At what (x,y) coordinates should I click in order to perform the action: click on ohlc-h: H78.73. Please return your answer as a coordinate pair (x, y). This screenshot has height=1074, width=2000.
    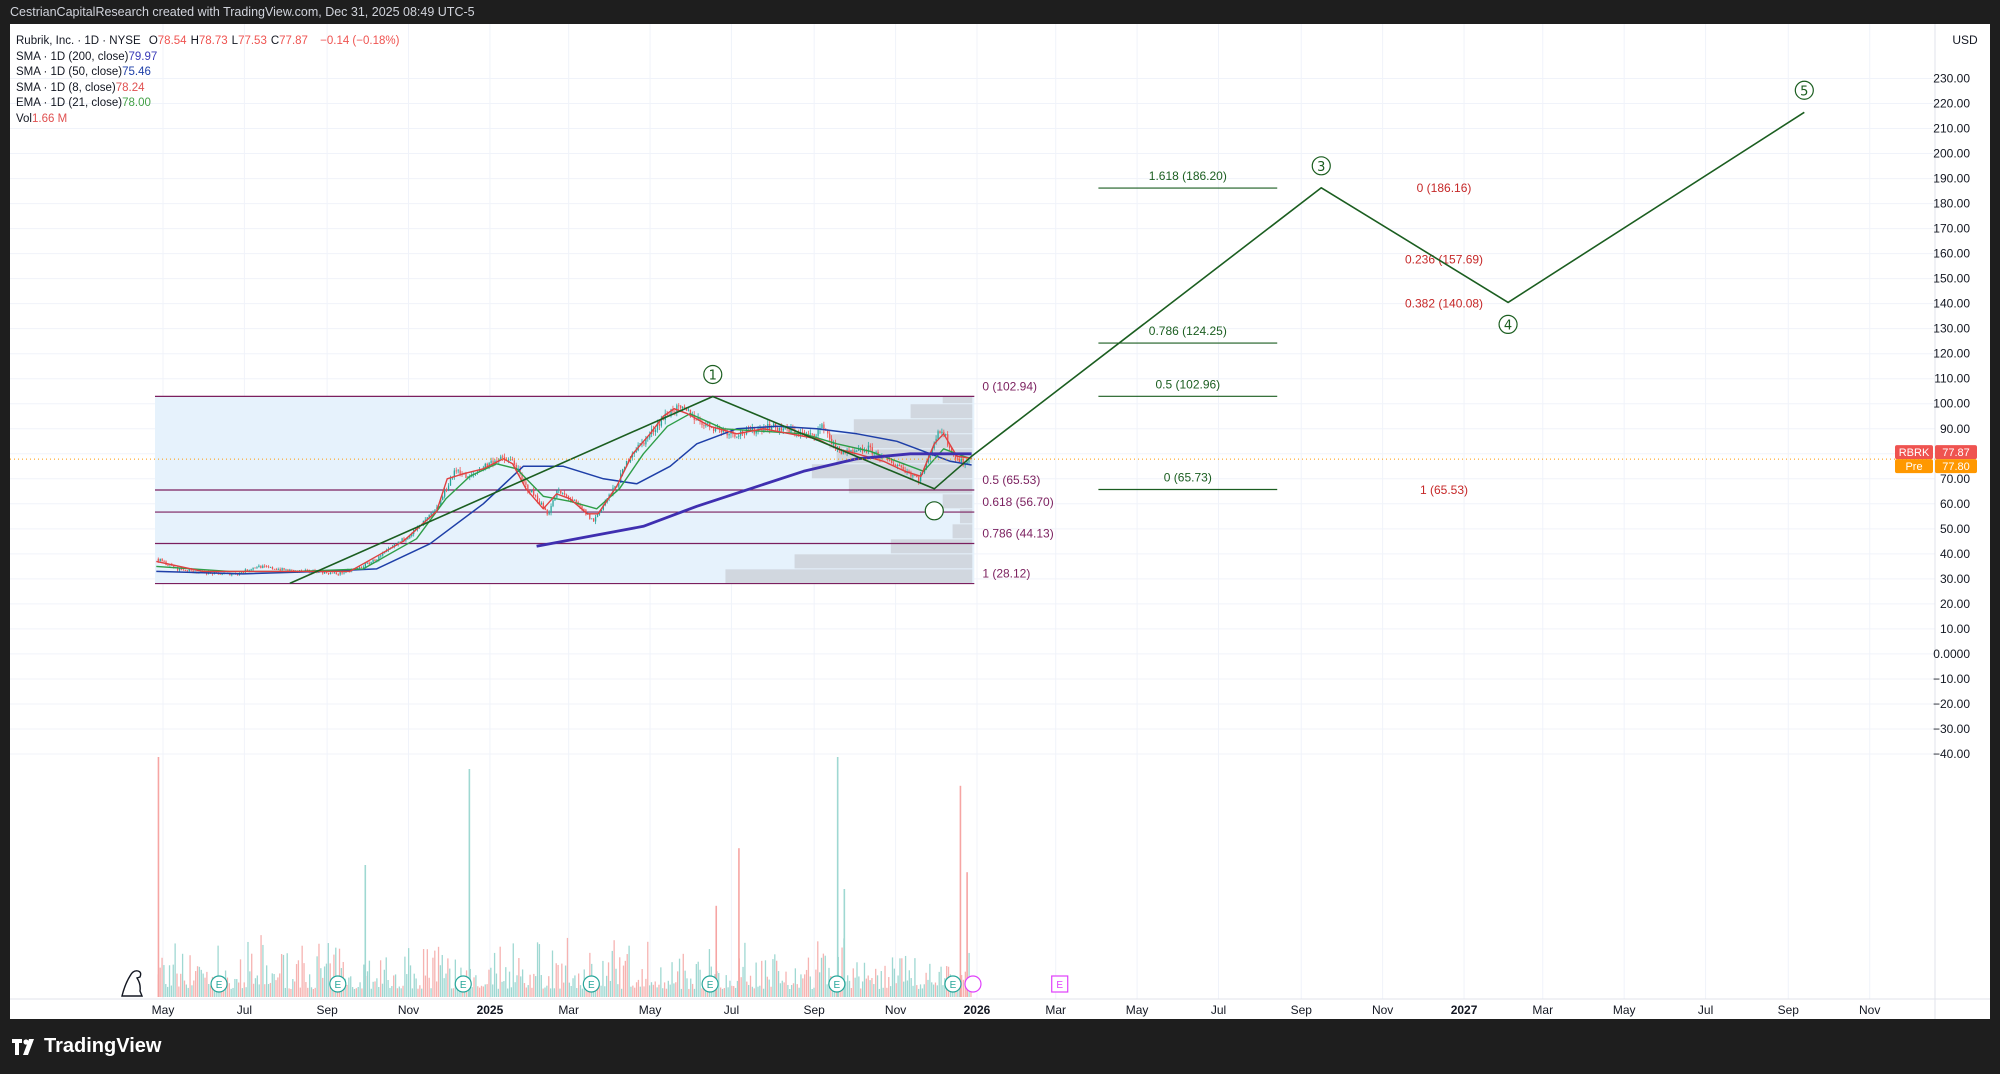
    Looking at the image, I should click on (209, 41).